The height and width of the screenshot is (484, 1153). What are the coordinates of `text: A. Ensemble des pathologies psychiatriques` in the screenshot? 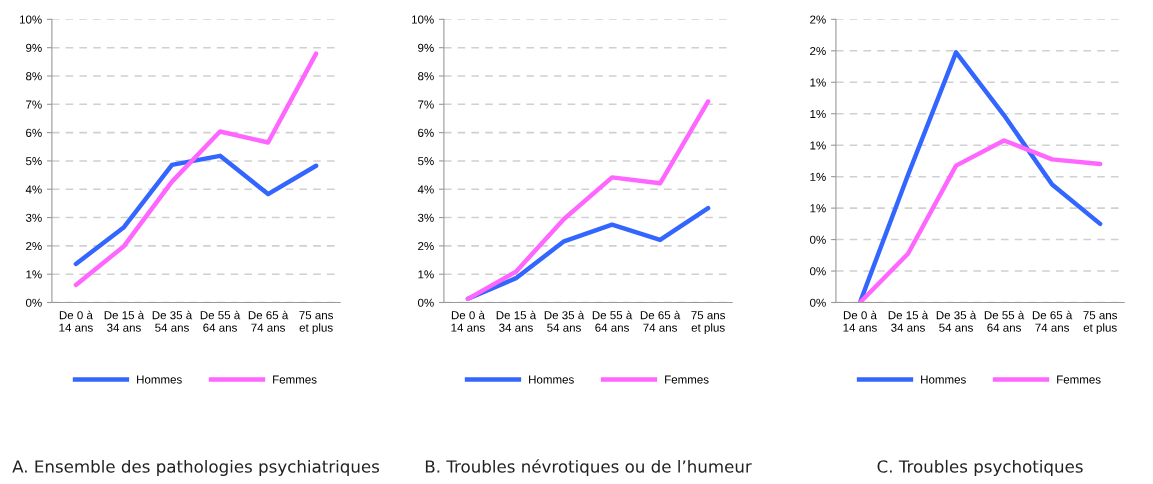 It's located at (196, 468).